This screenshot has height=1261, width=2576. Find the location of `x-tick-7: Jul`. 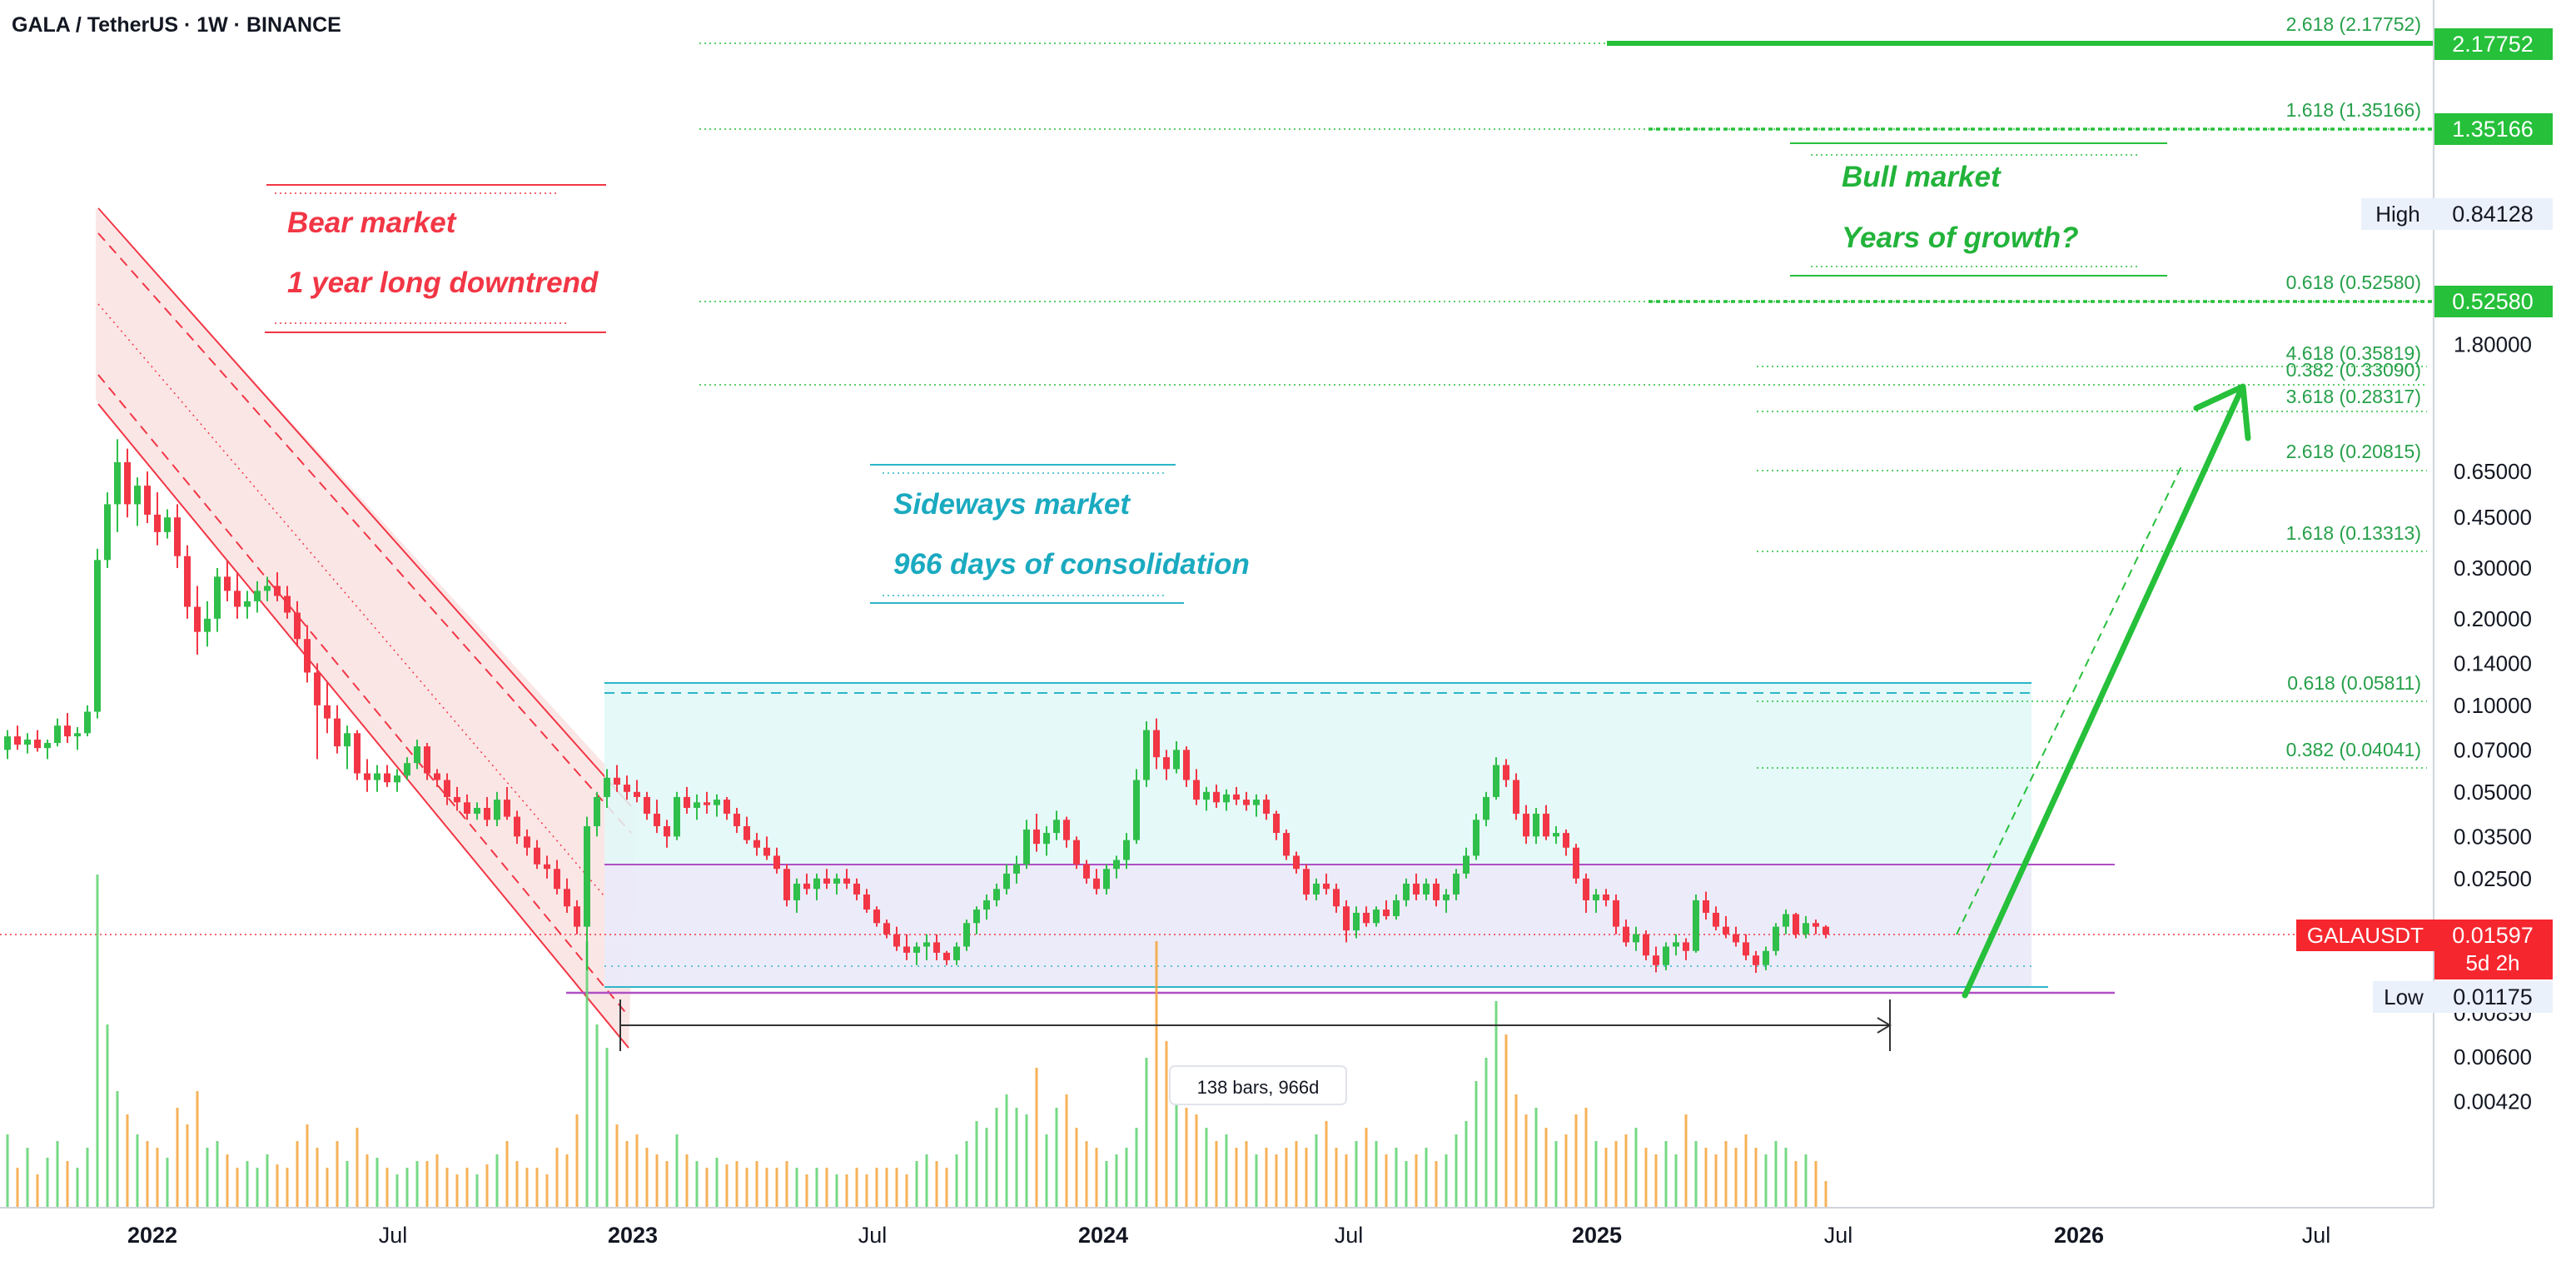

x-tick-7: Jul is located at coordinates (1838, 1235).